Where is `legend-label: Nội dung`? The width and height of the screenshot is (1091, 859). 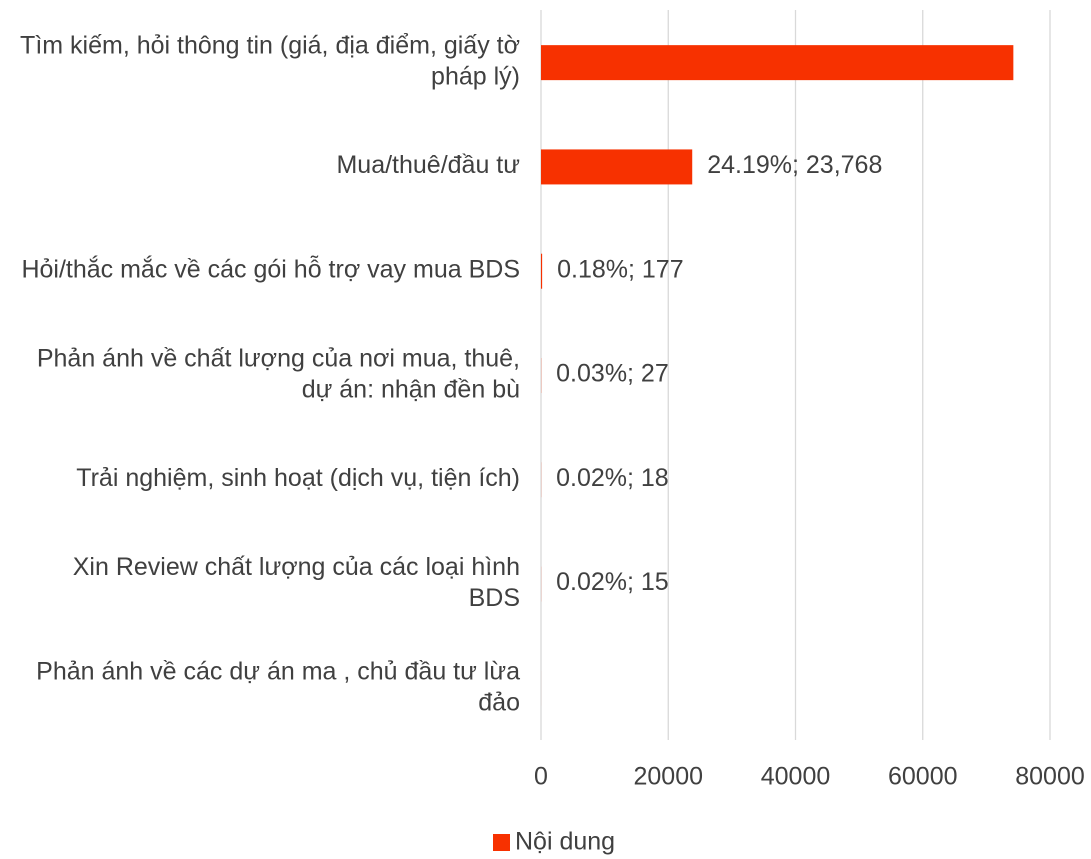
legend-label: Nội dung is located at coordinates (565, 842).